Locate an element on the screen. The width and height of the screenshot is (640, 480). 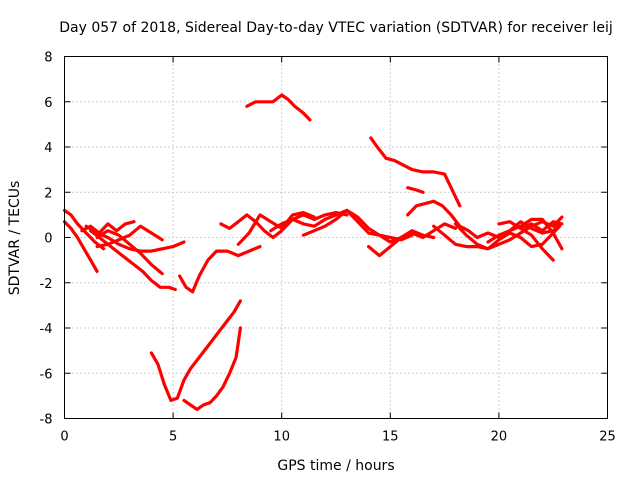
series-line-s19 is located at coordinates (484, 219).